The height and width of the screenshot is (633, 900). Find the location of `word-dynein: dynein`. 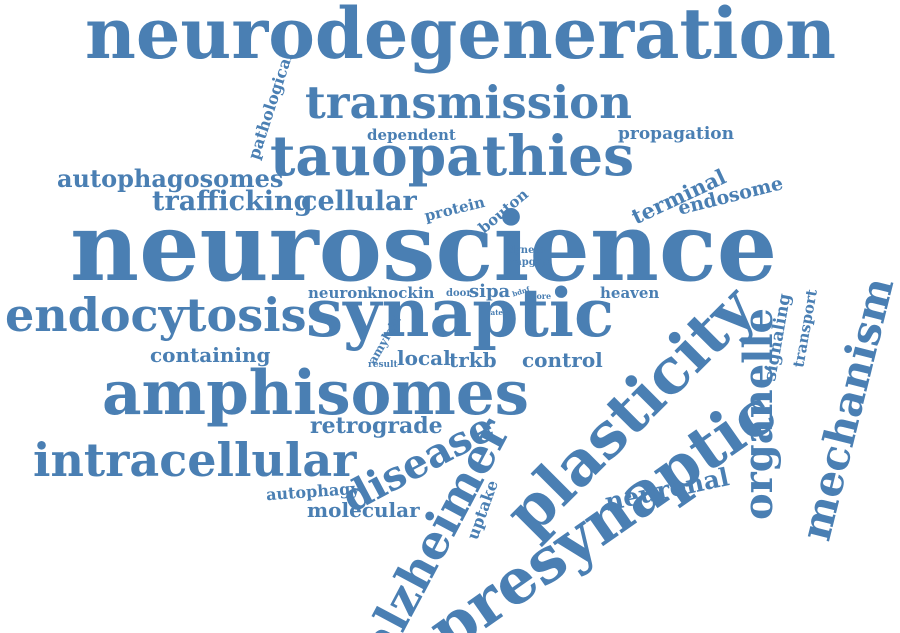

word-dynein: dynein is located at coordinates (527, 250).